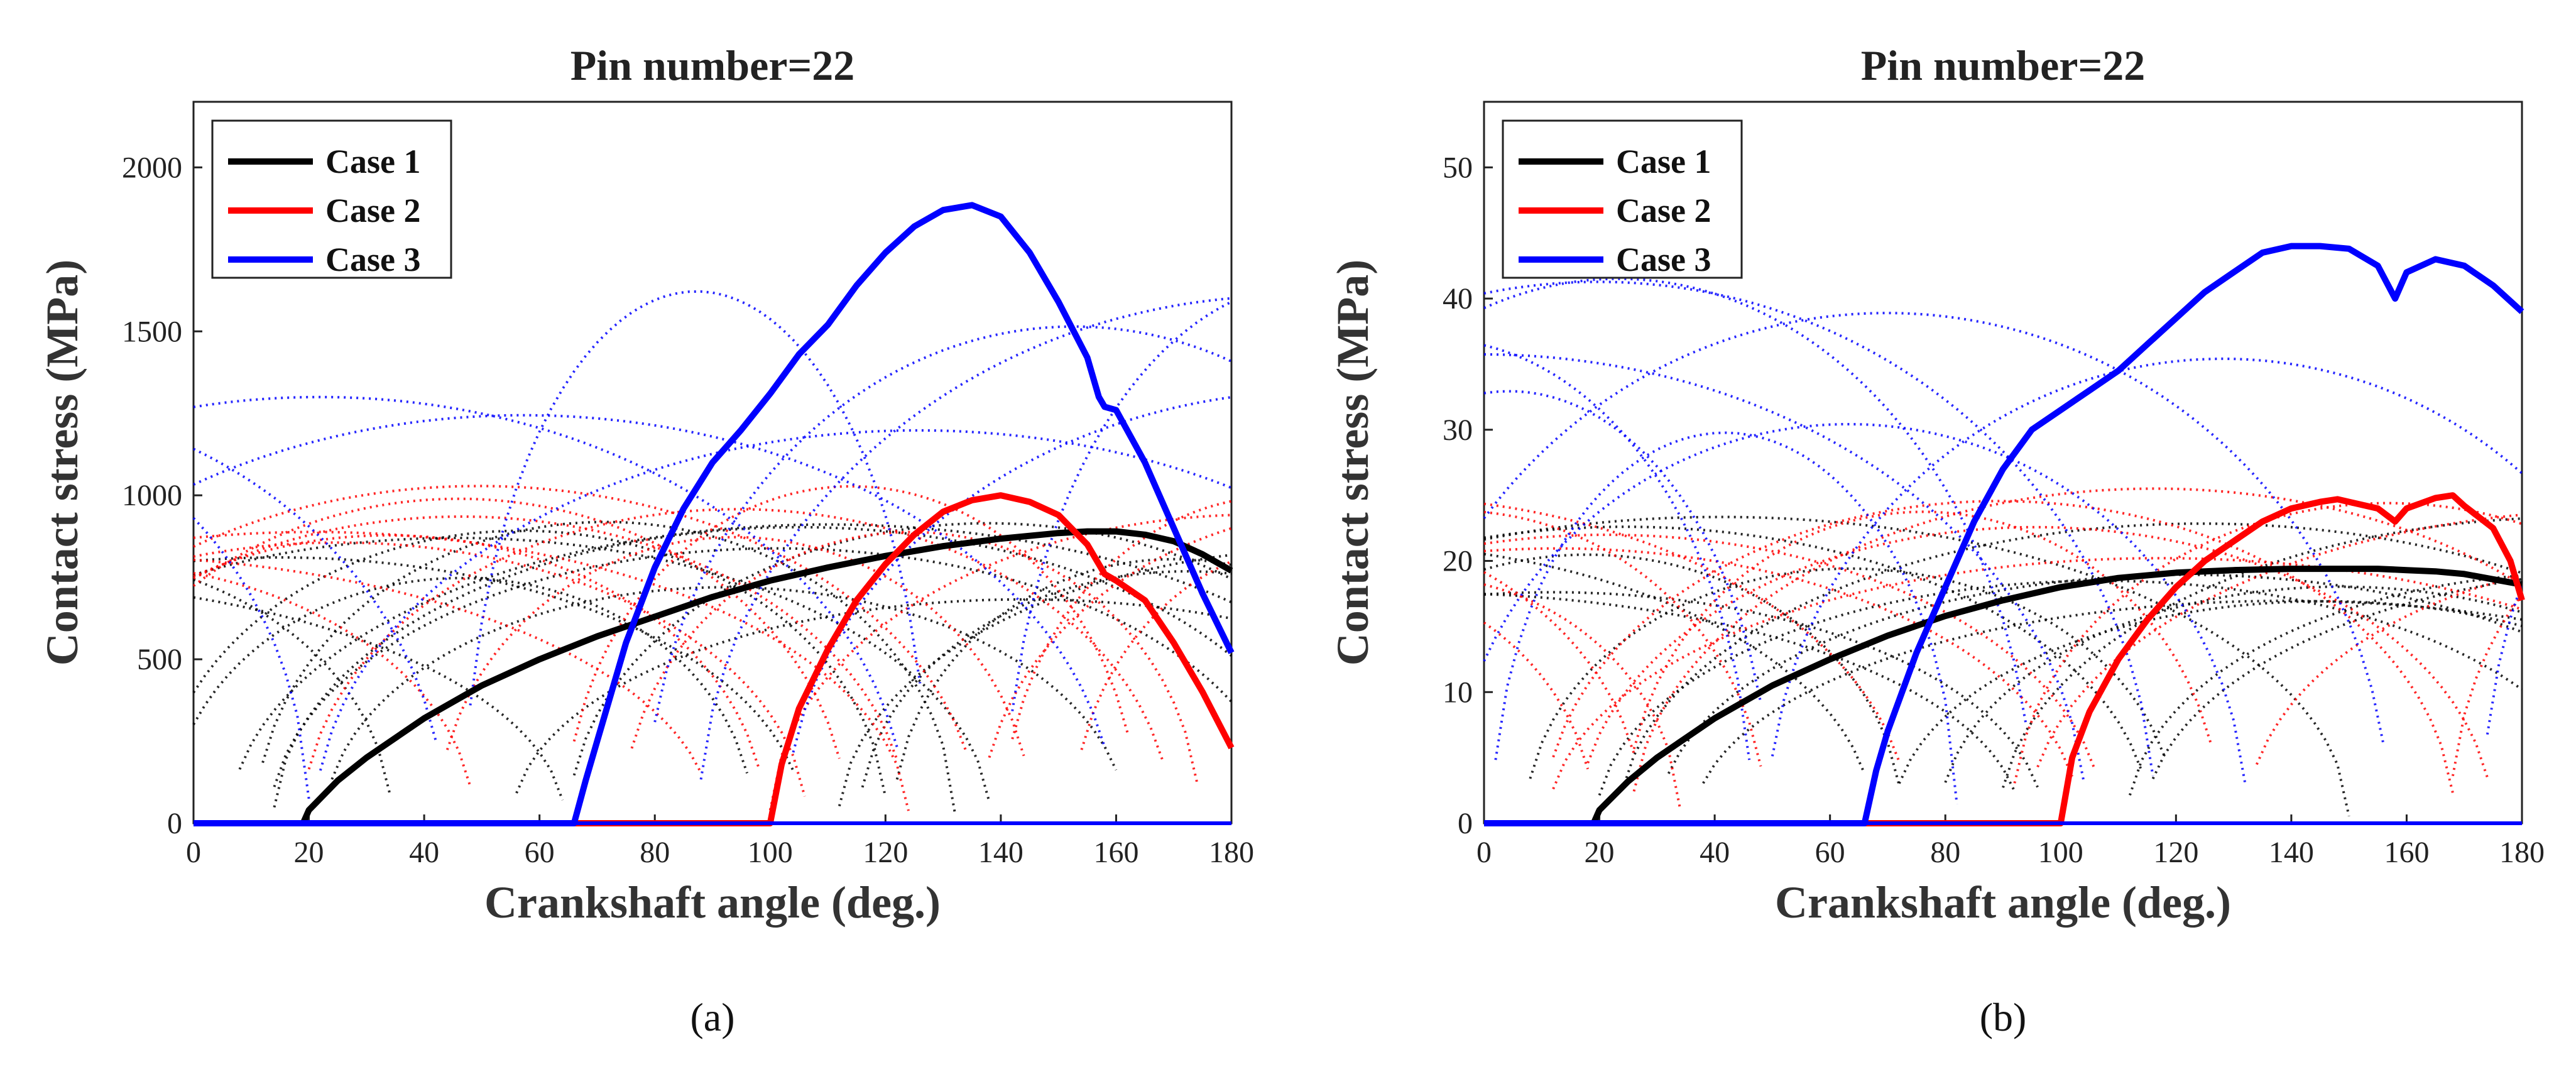 The height and width of the screenshot is (1074, 2576). Describe the element at coordinates (885, 853) in the screenshot. I see `x-tick-label: 120` at that location.